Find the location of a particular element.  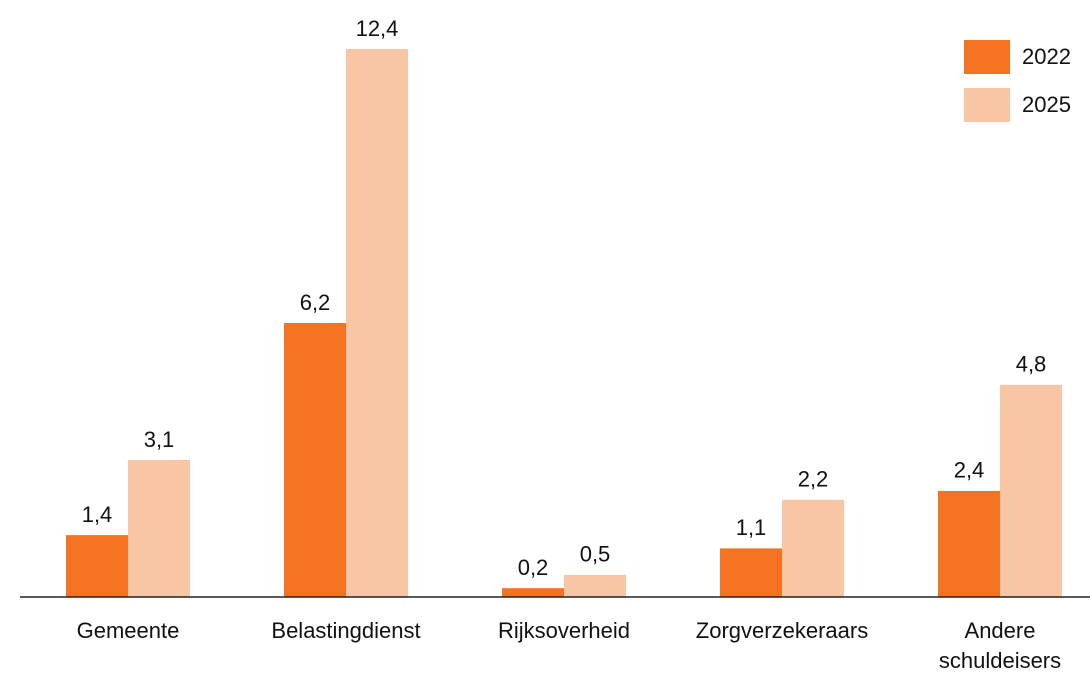

data-label: 2,2 is located at coordinates (813, 479).